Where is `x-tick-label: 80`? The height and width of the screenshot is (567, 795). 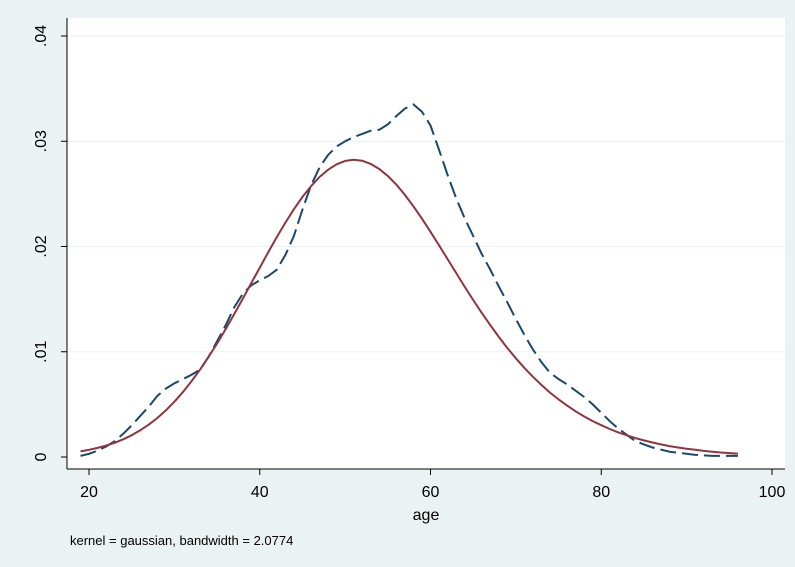
x-tick-label: 80 is located at coordinates (601, 492).